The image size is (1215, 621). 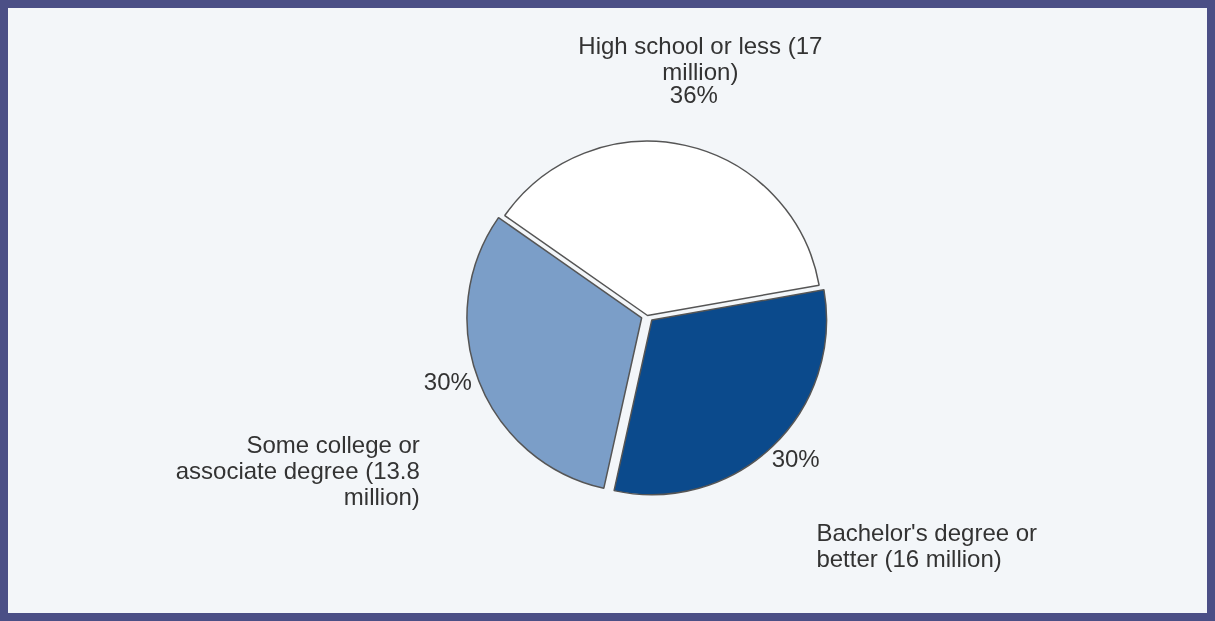 I want to click on slice-label: Bachelor's degree or better (16 million), so click(x=927, y=545).